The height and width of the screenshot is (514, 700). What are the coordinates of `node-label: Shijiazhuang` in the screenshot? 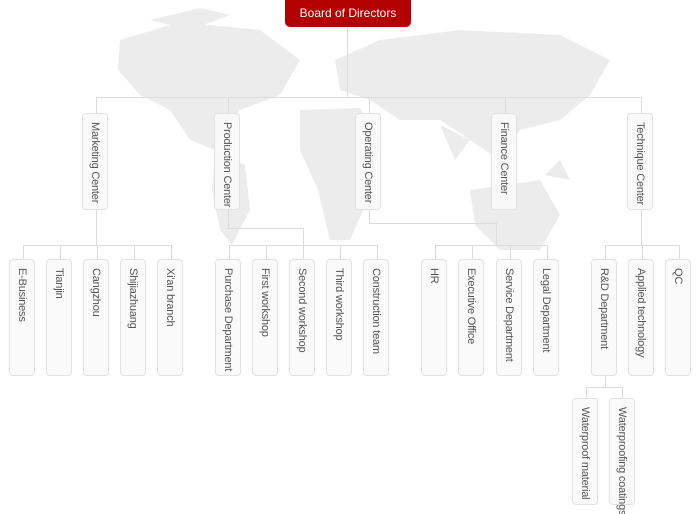 It's located at (133, 298).